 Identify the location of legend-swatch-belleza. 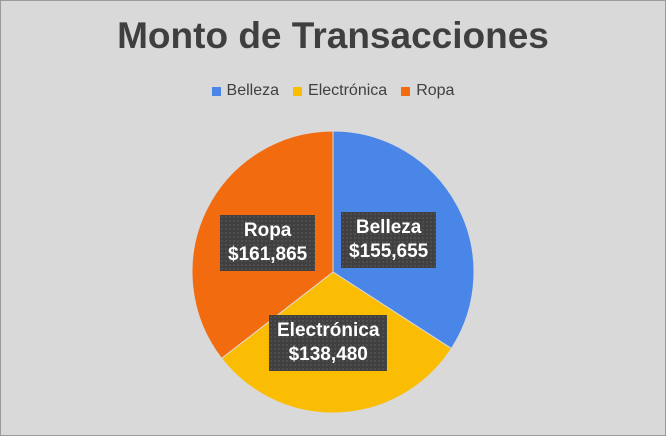
(216, 91).